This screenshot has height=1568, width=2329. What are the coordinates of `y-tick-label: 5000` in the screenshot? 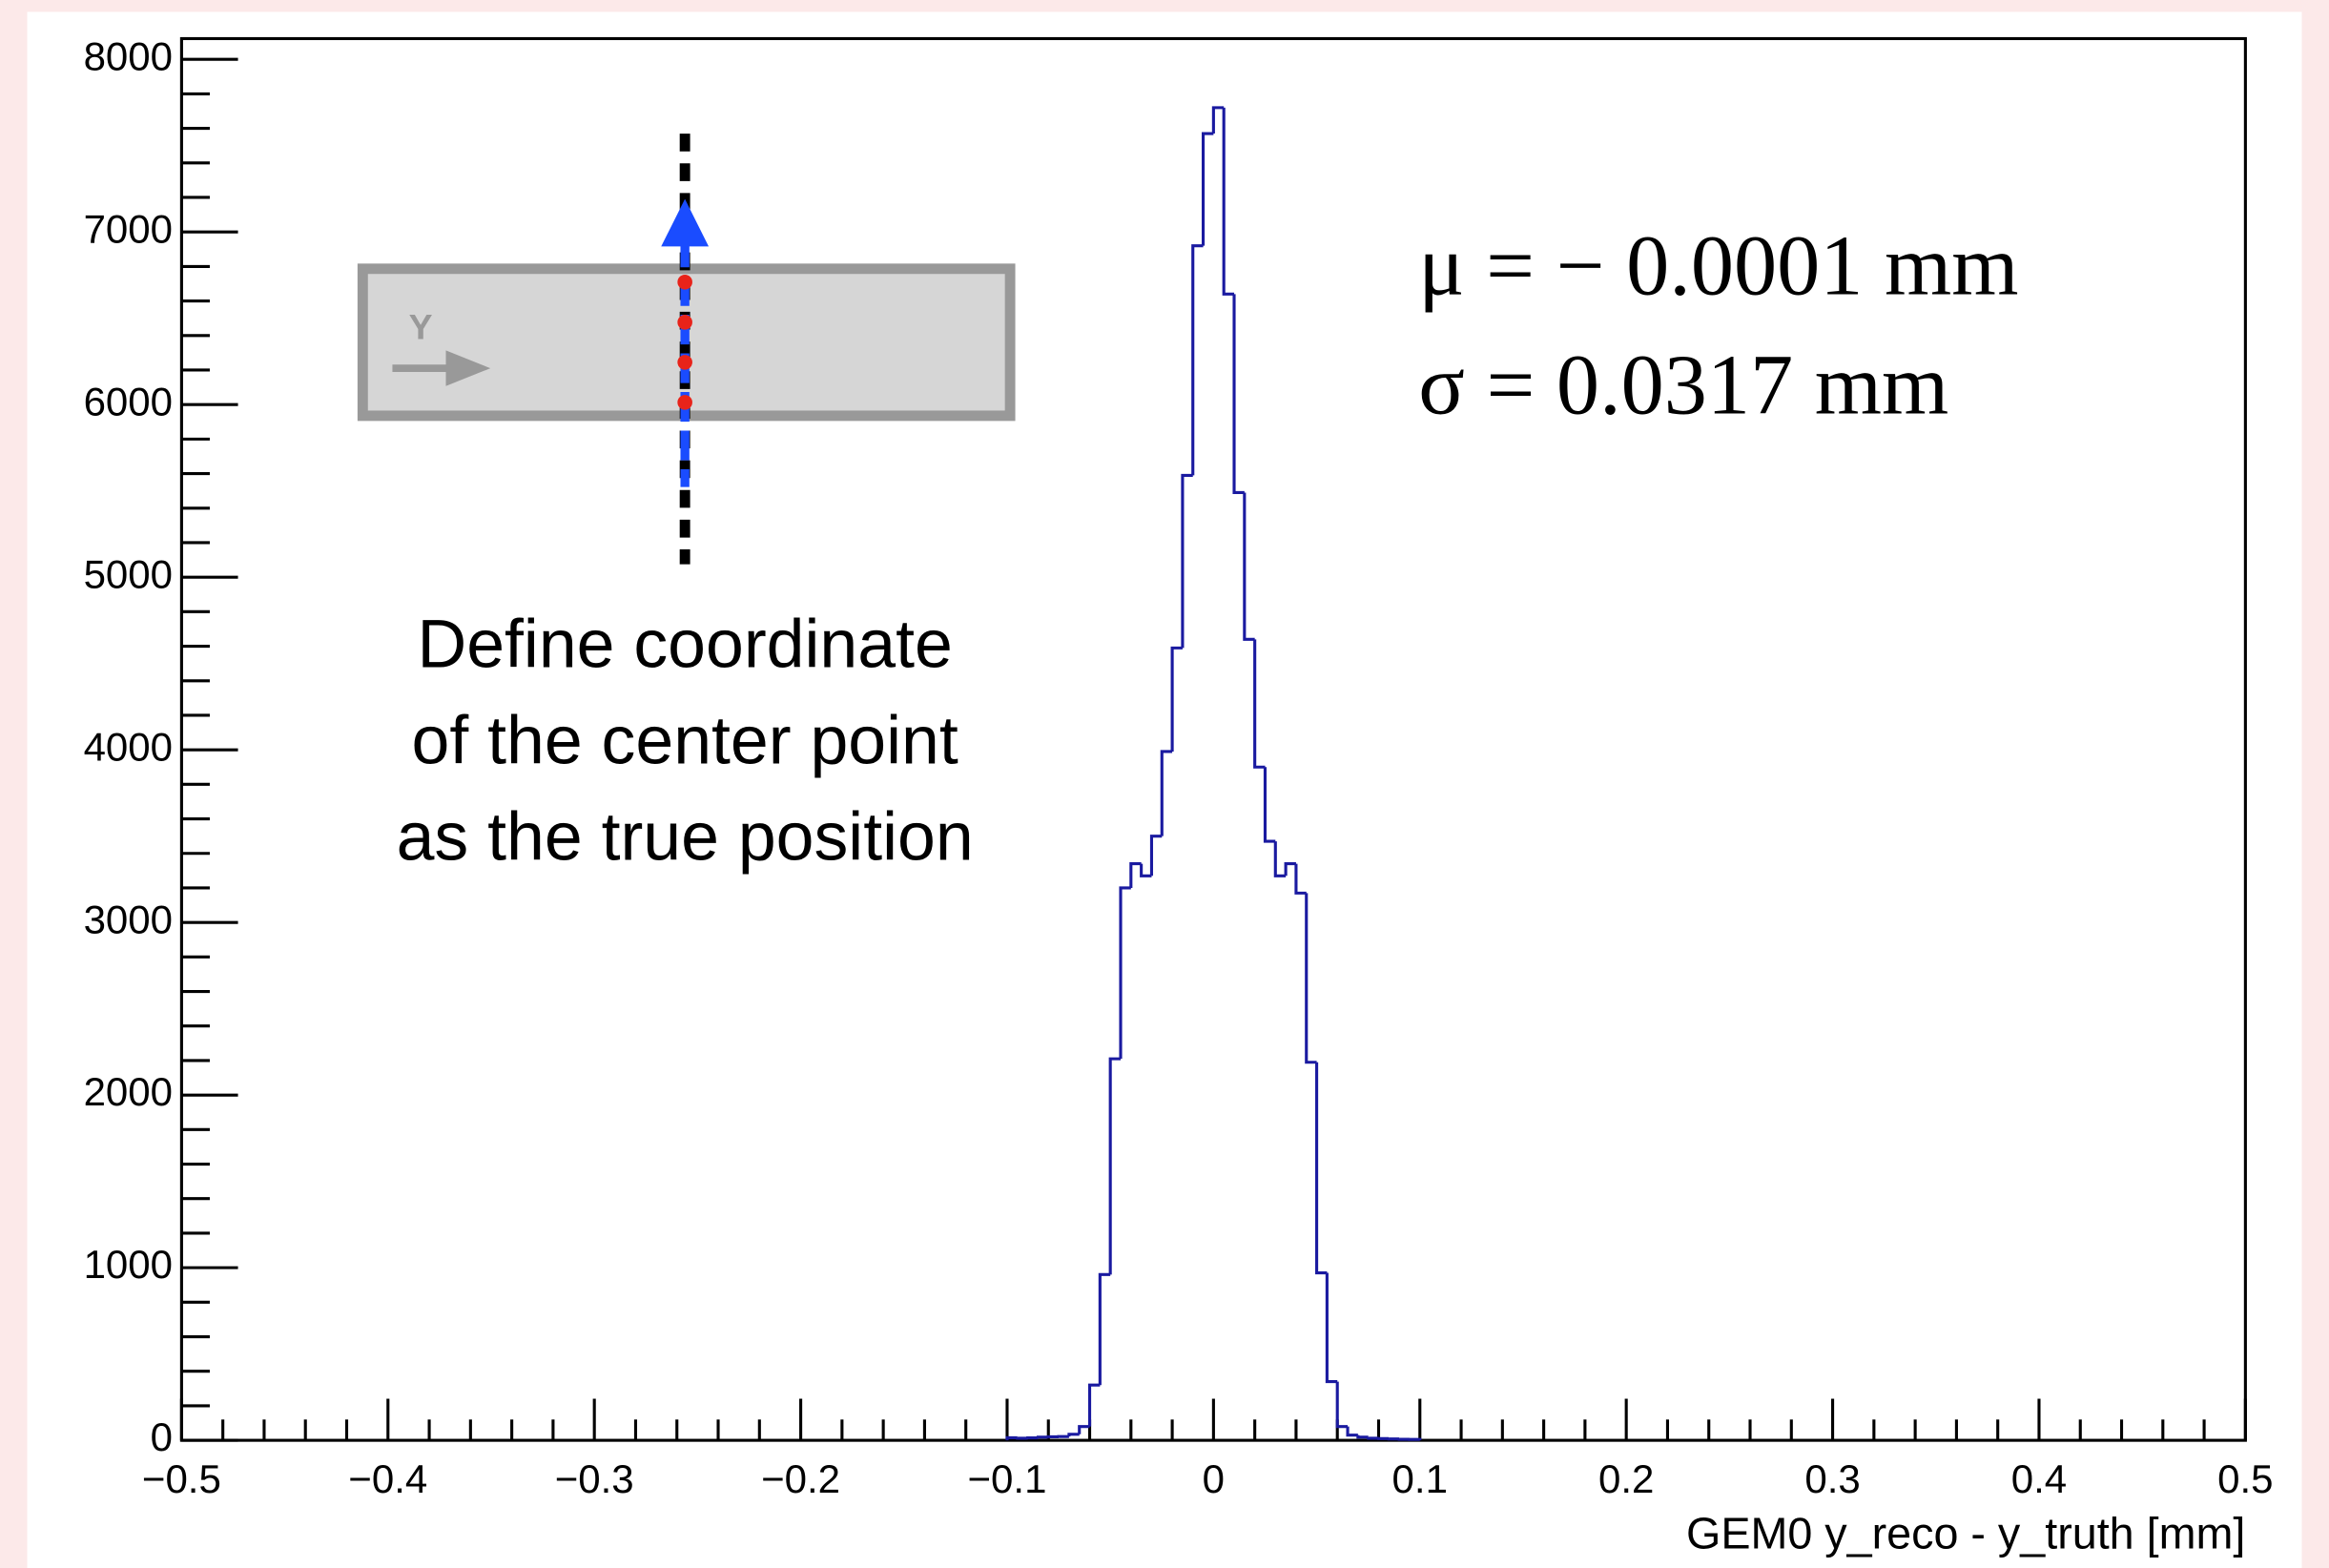 It's located at (128, 573).